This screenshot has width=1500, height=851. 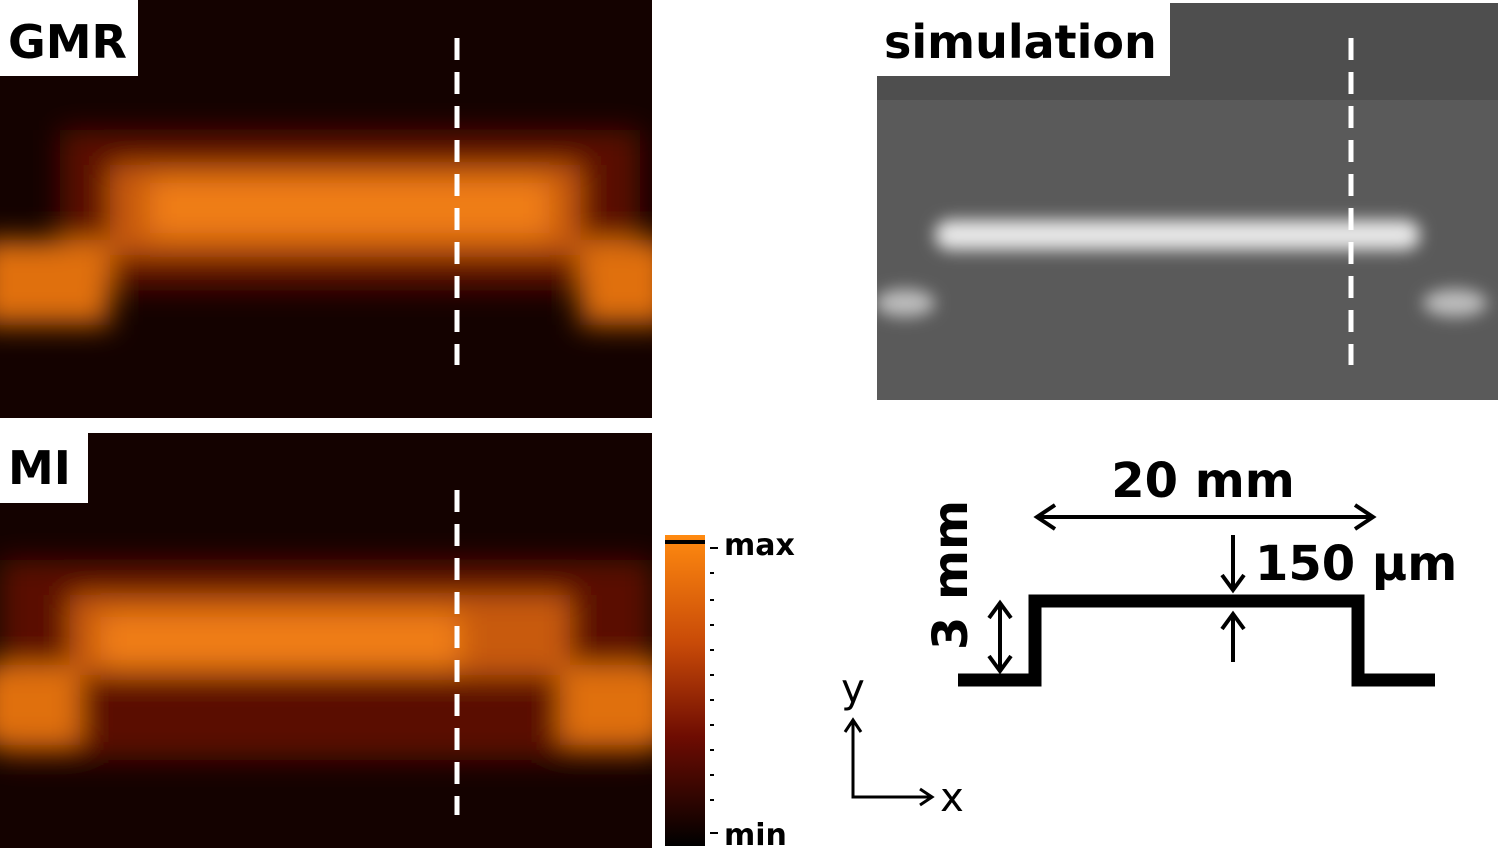 What do you see at coordinates (951, 575) in the screenshot?
I see `height-label: 3 mm` at bounding box center [951, 575].